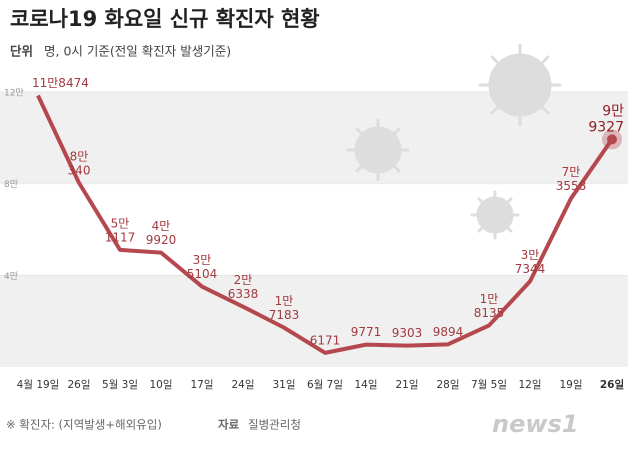  What do you see at coordinates (137, 51) in the screenshot?
I see `subtitle: 명, 0시 기준(전일 확진자 발생기준)` at bounding box center [137, 51].